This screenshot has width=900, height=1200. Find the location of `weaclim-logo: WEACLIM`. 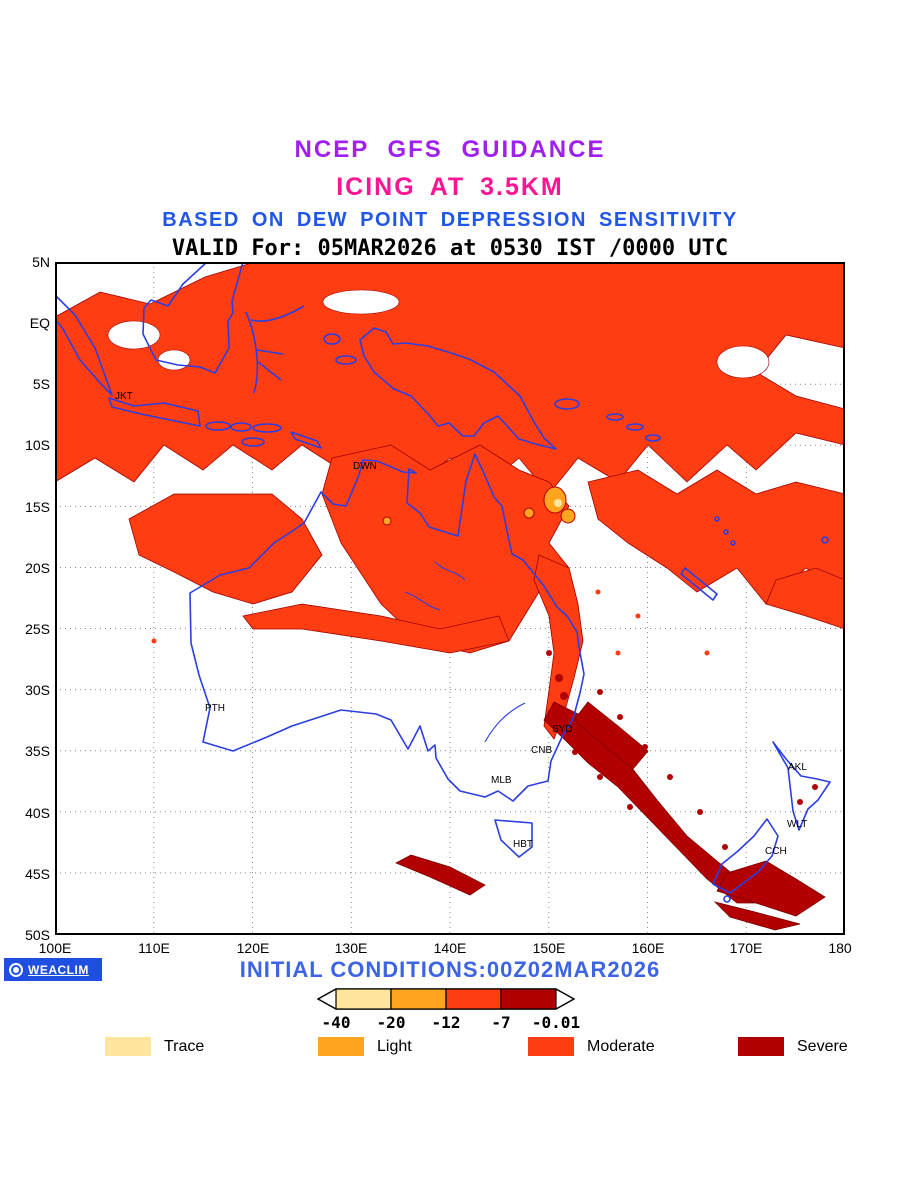

weaclim-logo: WEACLIM is located at coordinates (53, 969).